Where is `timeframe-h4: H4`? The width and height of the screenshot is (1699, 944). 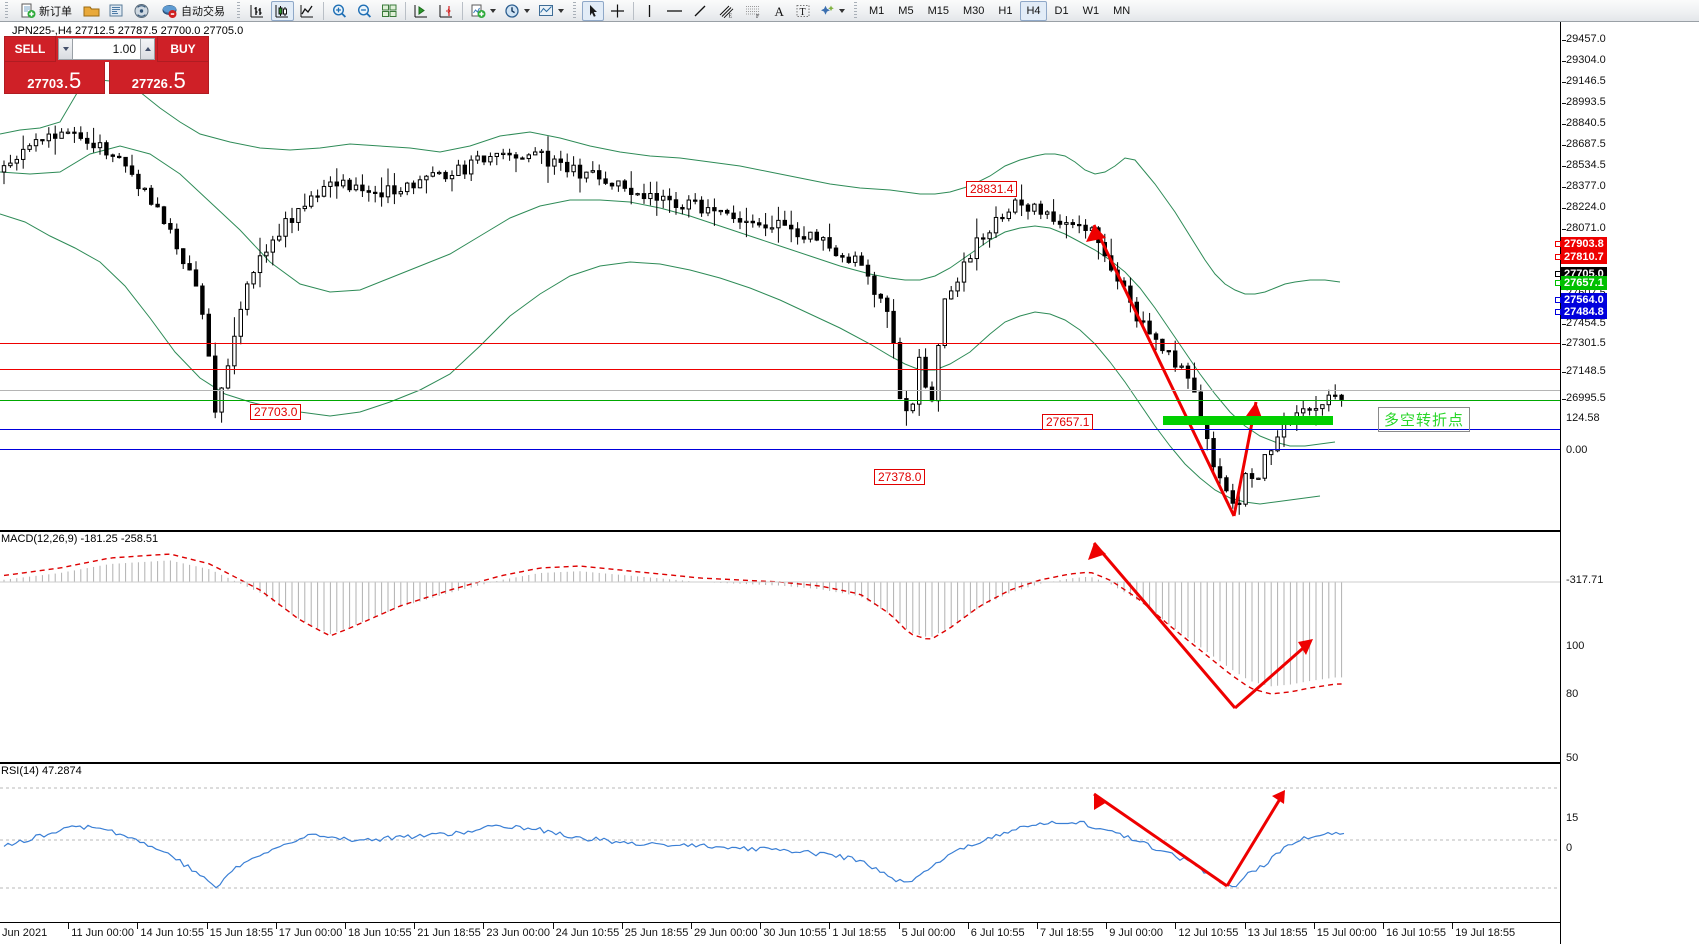
timeframe-h4: H4 is located at coordinates (1033, 10).